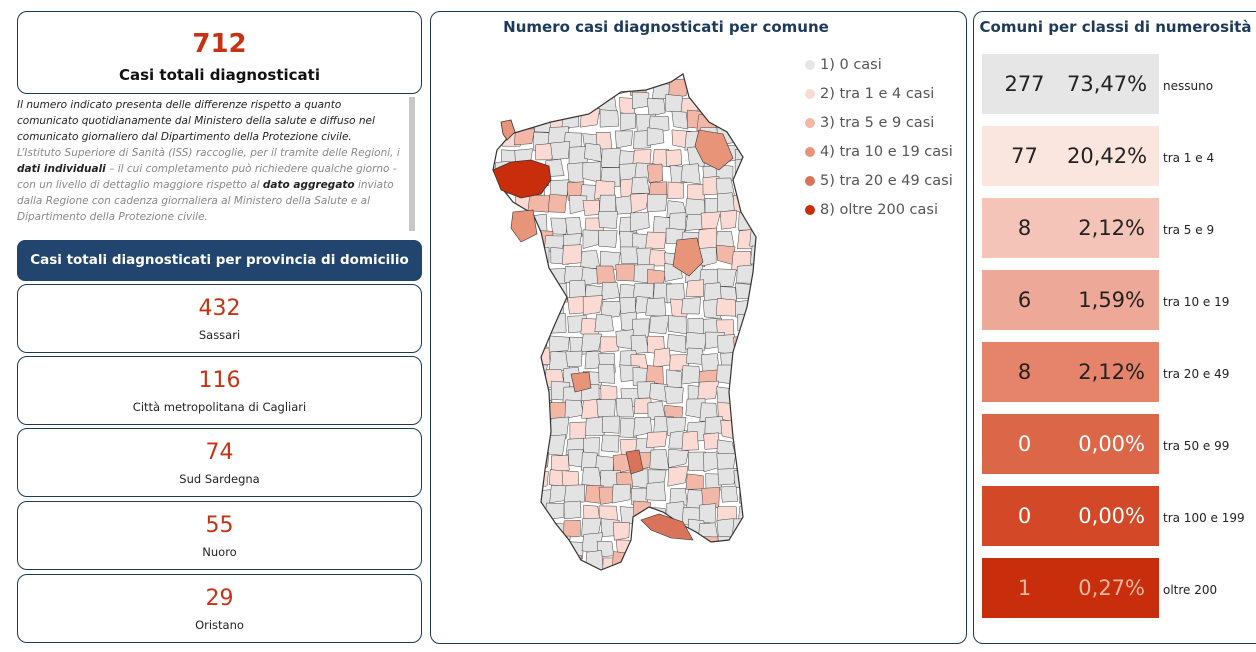  Describe the element at coordinates (219, 608) in the screenshot. I see `province-card-oristano: 29 Oristano` at that location.